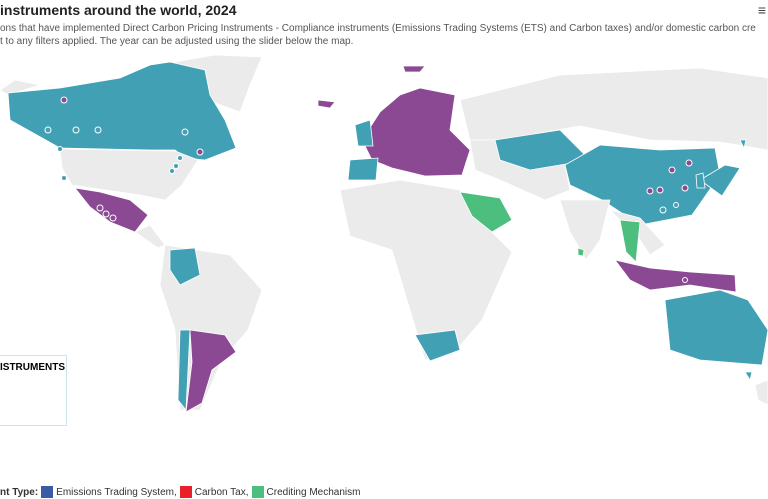 The height and width of the screenshot is (499, 768). Describe the element at coordinates (150, 236) in the screenshot. I see `central-america` at that location.